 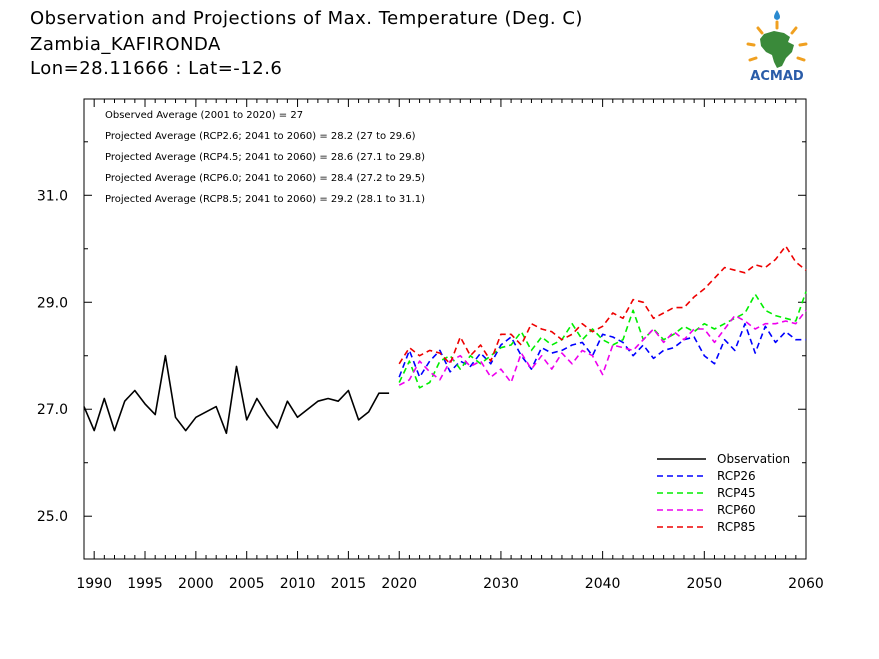 I want to click on series-line-observation, so click(x=236, y=394).